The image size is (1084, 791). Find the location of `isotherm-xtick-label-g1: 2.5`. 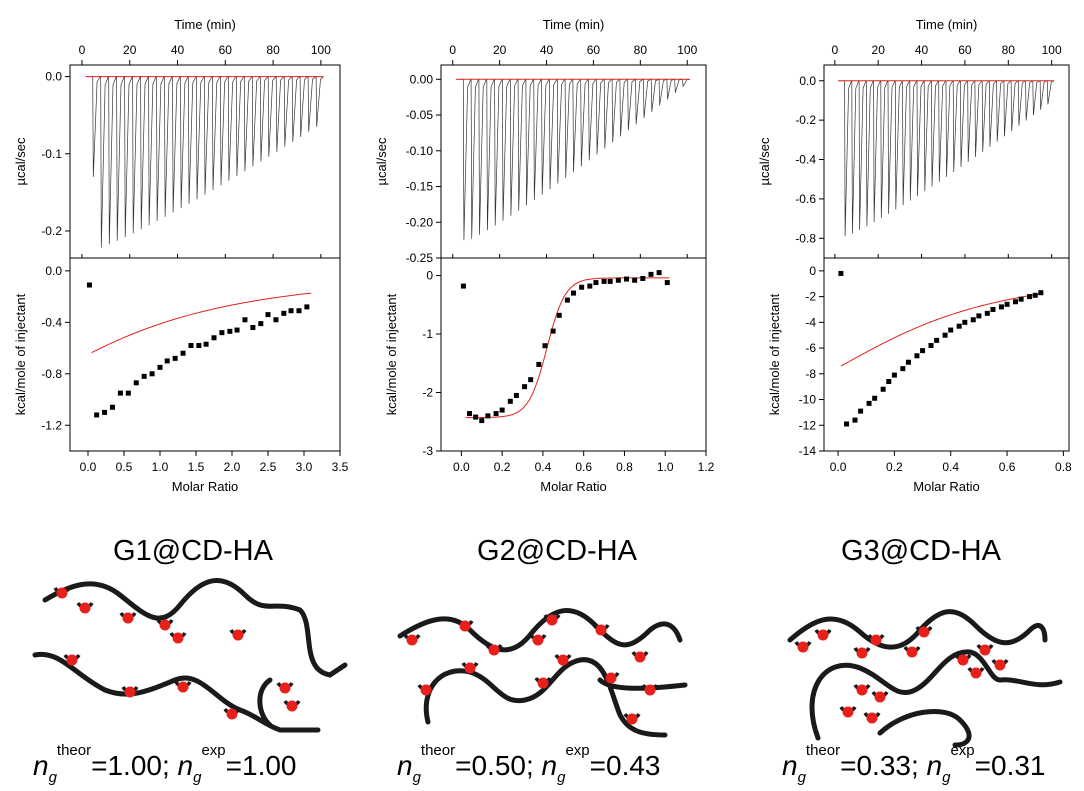

isotherm-xtick-label-g1: 2.5 is located at coordinates (268, 467).